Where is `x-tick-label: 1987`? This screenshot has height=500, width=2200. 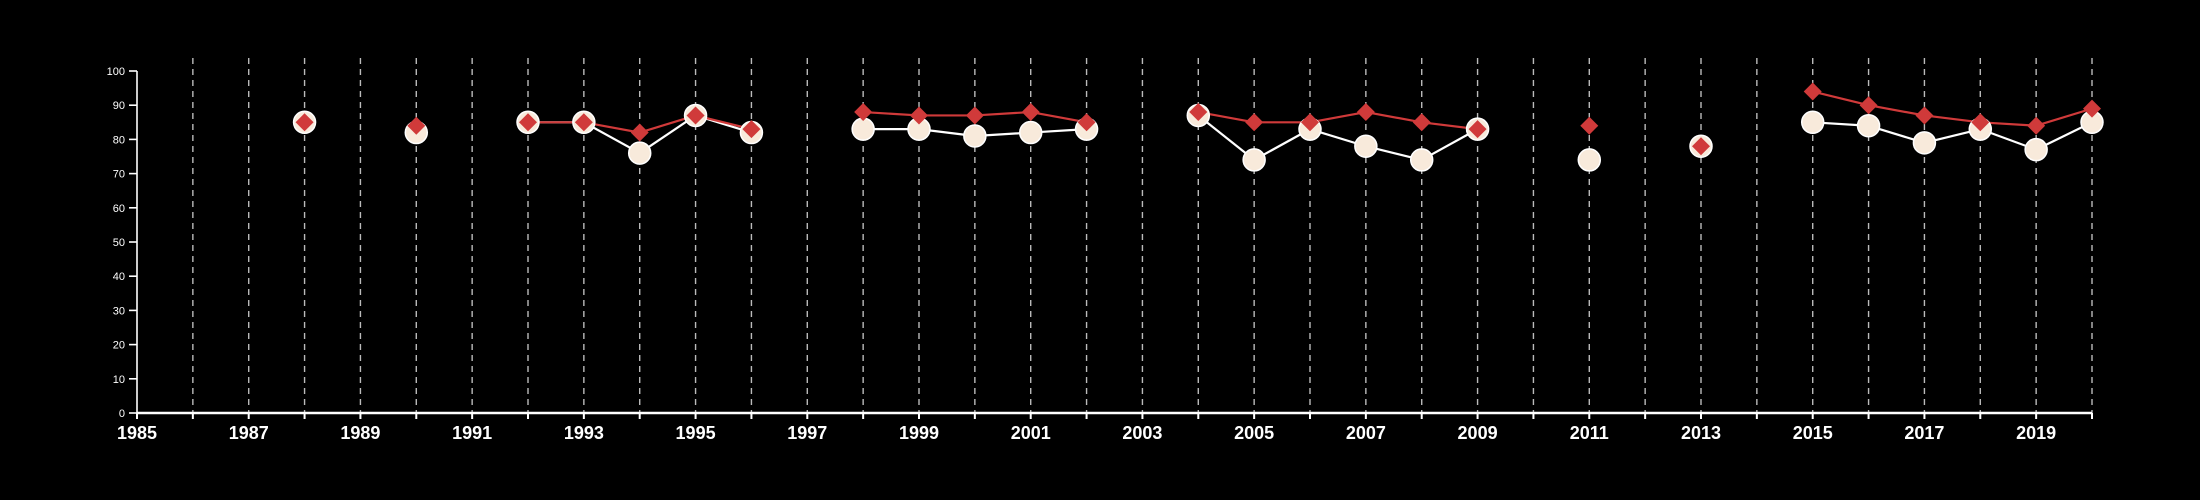
x-tick-label: 1987 is located at coordinates (249, 433).